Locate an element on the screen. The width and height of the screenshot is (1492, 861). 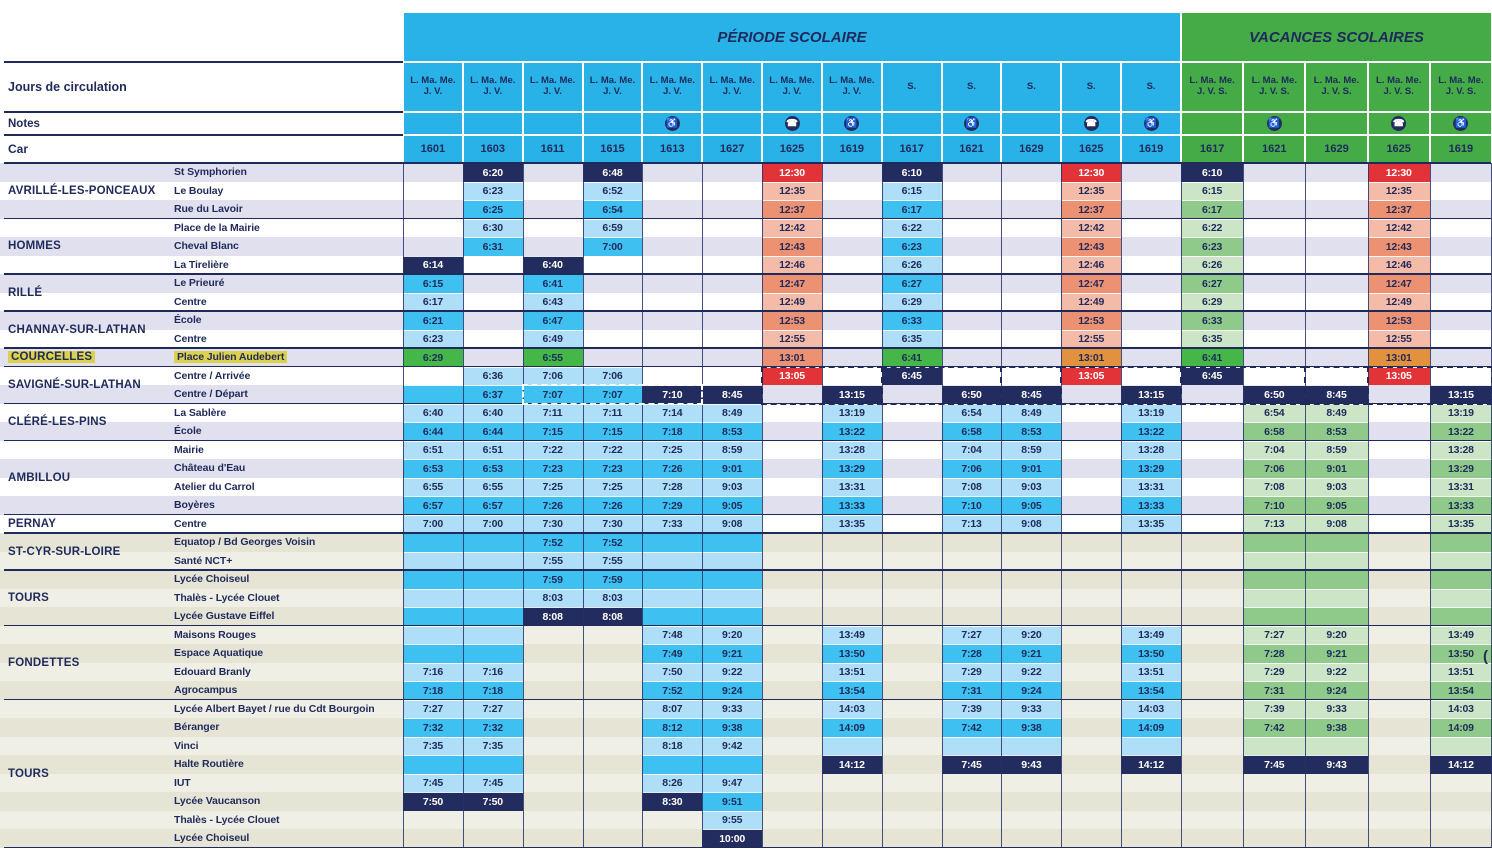
time-cell: 12:35 is located at coordinates (792, 190).